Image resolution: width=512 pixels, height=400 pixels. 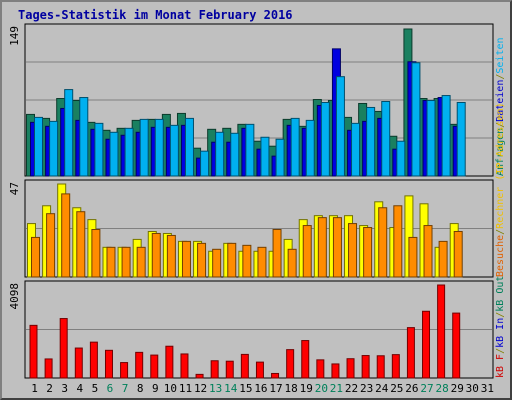 What do you see at coordinates (500, 101) in the screenshot?
I see `legend-entry: Dateien` at bounding box center [500, 101].